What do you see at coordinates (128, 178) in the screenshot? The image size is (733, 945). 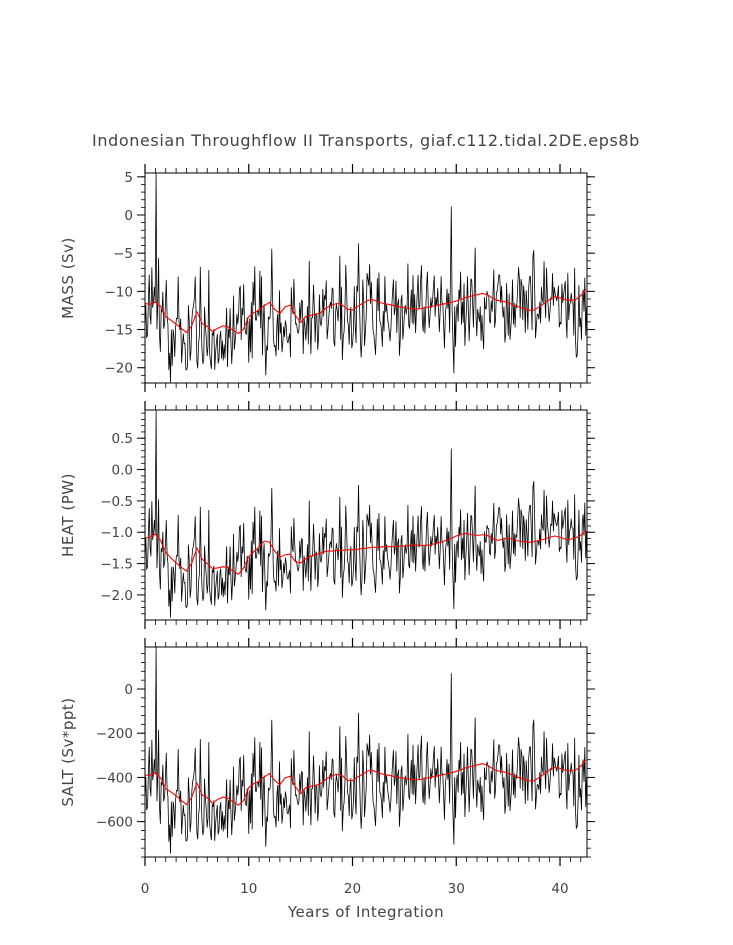 I see `y-tick-label: 5` at bounding box center [128, 178].